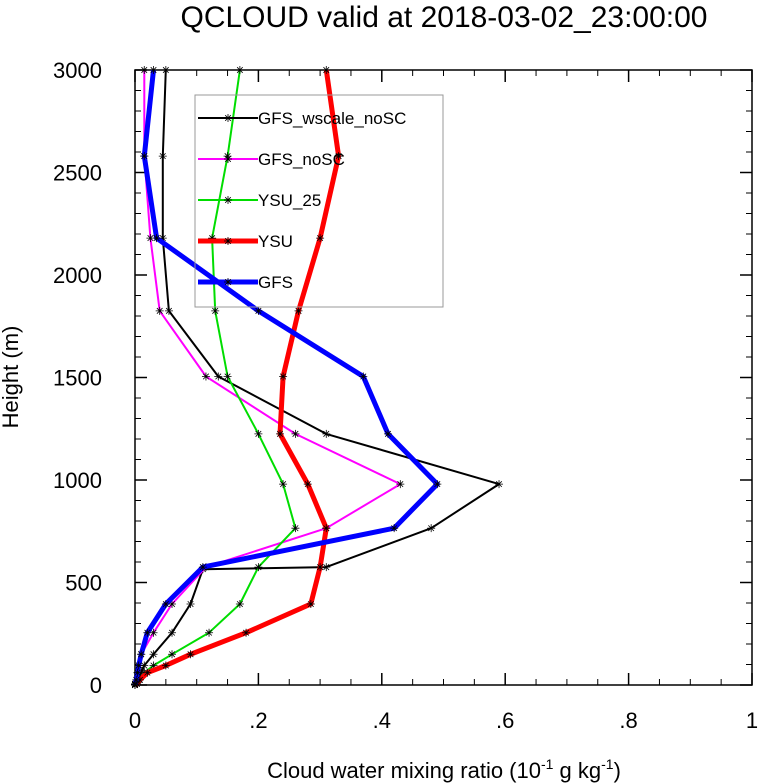 The width and height of the screenshot is (767, 784). Describe the element at coordinates (245, 241) in the screenshot. I see `legend-item-ysu: YSU` at that location.